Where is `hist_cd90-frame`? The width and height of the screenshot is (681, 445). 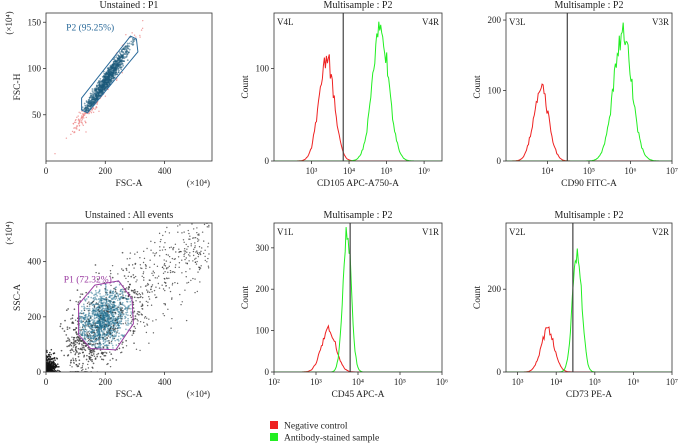 hist_cd90-frame is located at coordinates (589, 87).